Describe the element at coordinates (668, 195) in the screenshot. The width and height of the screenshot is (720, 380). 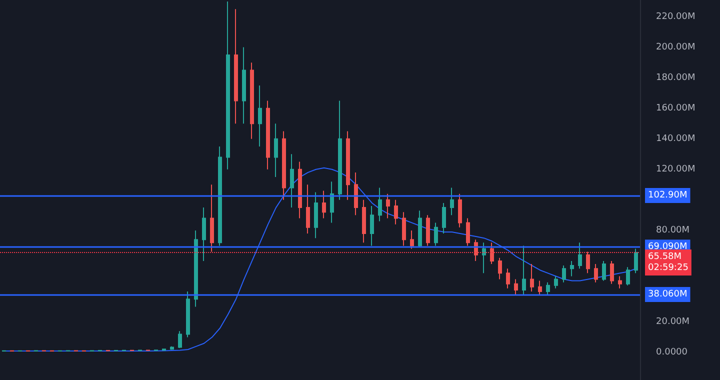
I see `ref-line-label: 102.90M` at that location.